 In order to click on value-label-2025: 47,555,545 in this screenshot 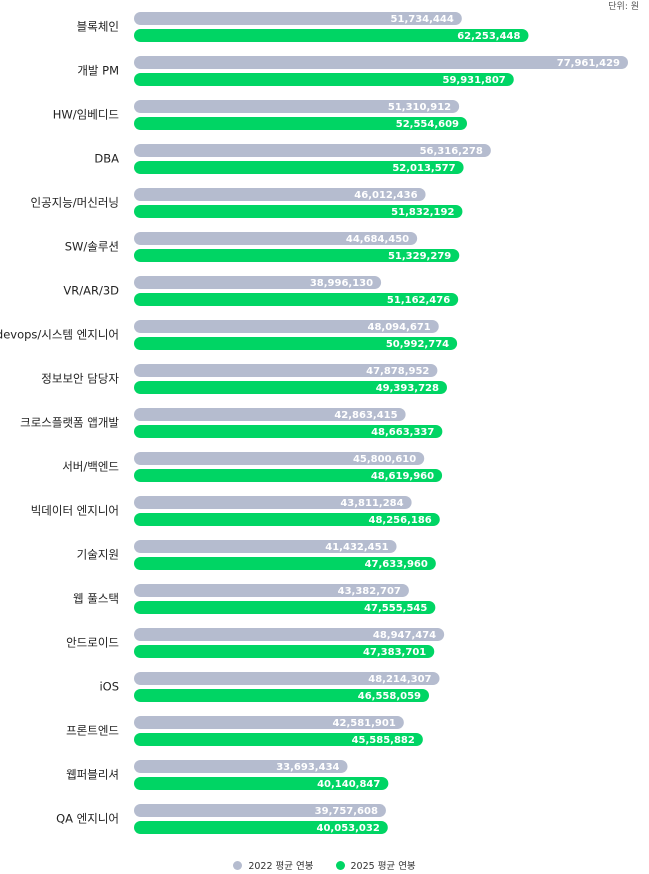, I will do `click(395, 608)`.